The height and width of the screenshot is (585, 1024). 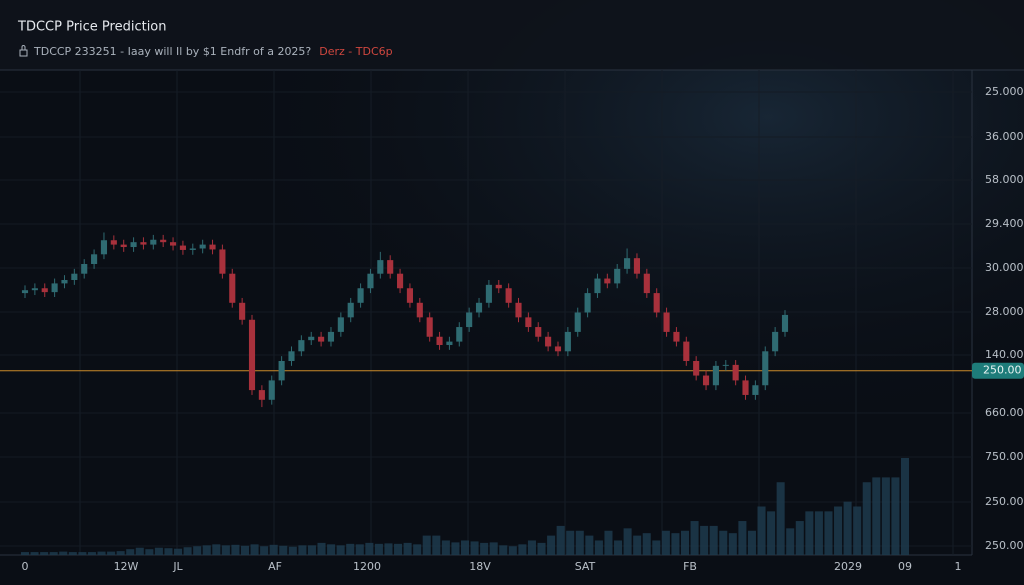 What do you see at coordinates (126, 566) in the screenshot?
I see `x-axis-label: 12W` at bounding box center [126, 566].